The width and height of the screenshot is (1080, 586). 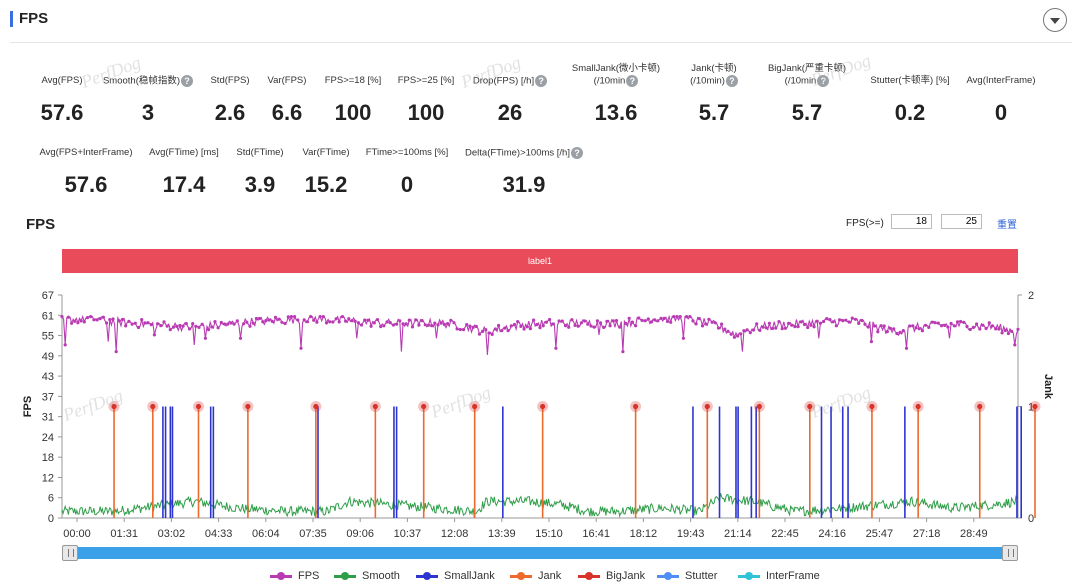 I want to click on stat-label-text: Std(FPS), so click(x=230, y=80).